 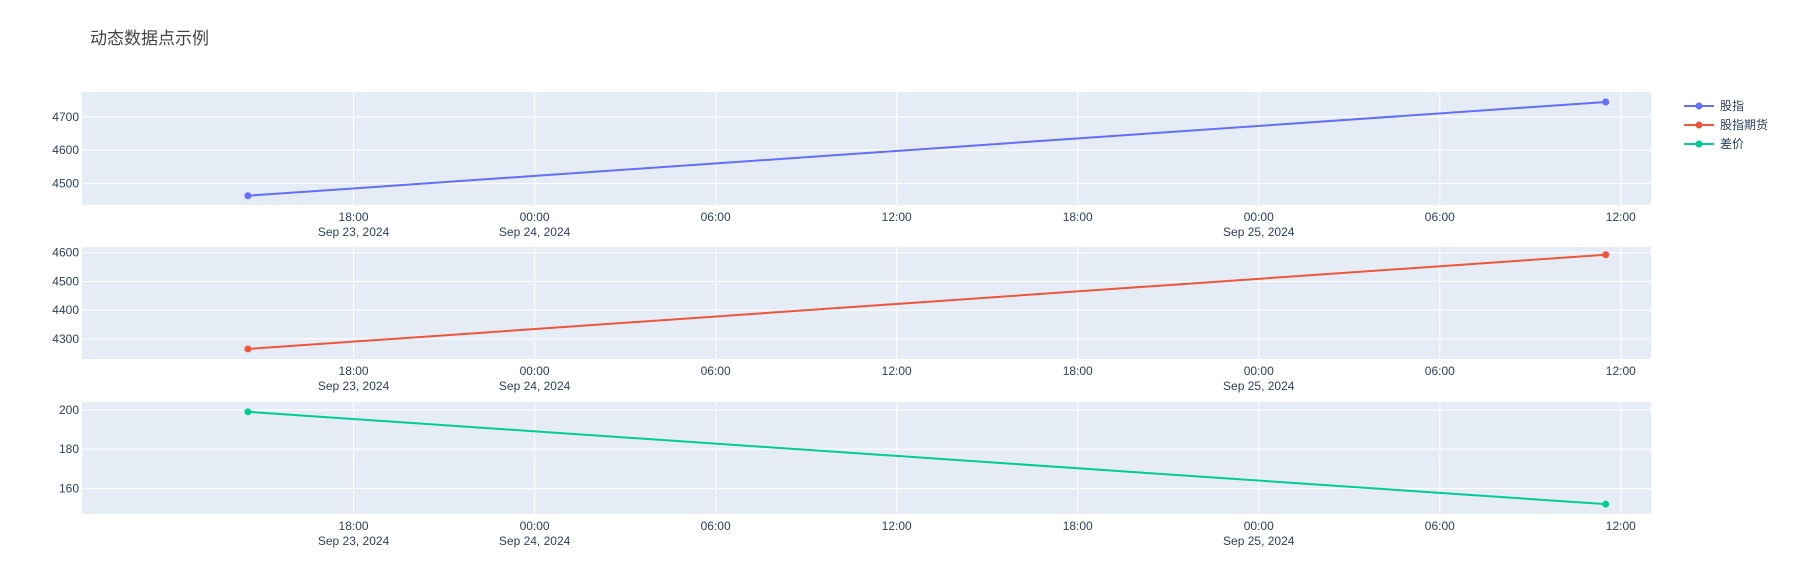 What do you see at coordinates (69, 488) in the screenshot?
I see `y-tick-label: 160` at bounding box center [69, 488].